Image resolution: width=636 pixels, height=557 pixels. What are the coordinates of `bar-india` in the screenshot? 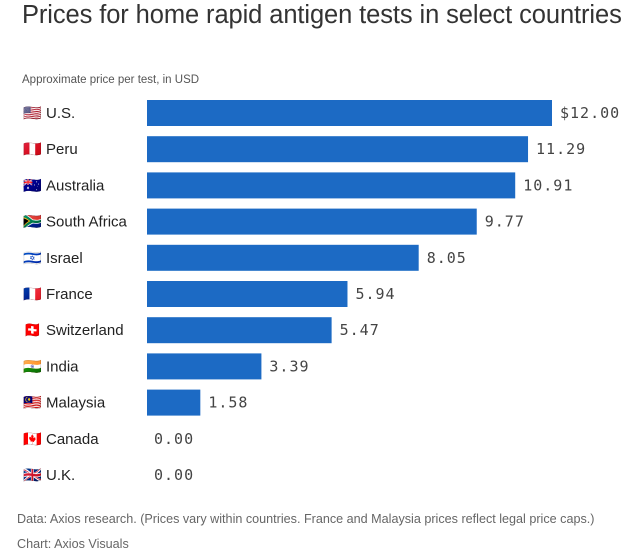 It's located at (204, 366).